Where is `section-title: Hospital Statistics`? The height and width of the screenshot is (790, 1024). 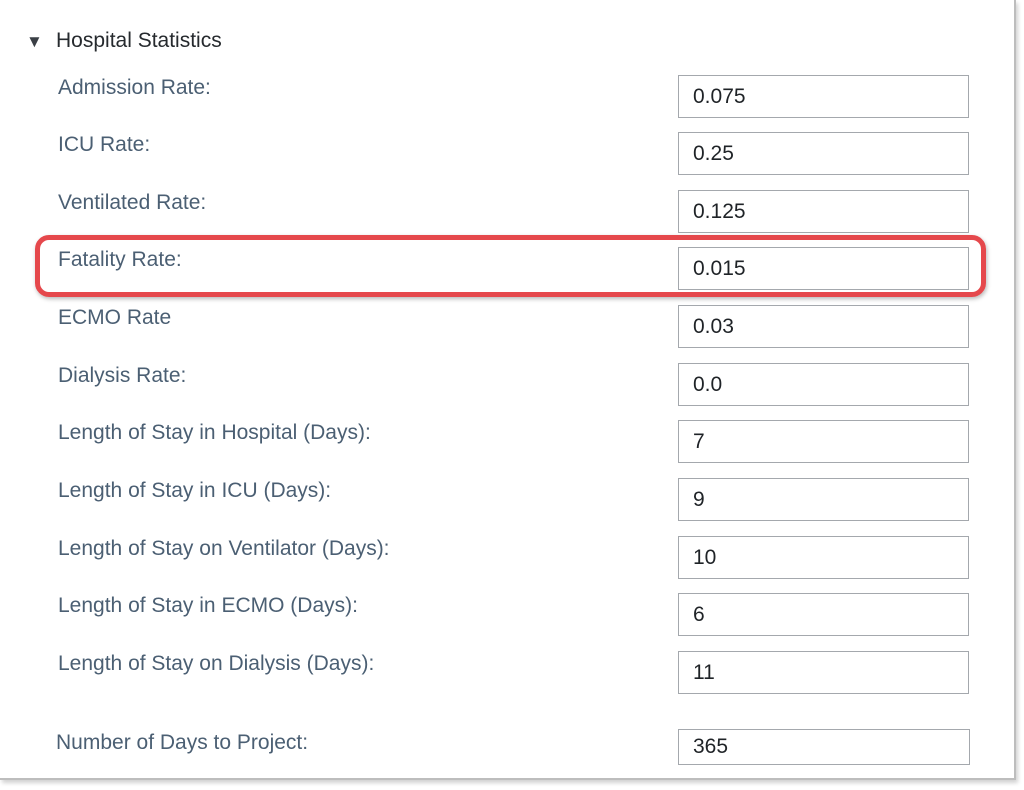
section-title: Hospital Statistics is located at coordinates (139, 40).